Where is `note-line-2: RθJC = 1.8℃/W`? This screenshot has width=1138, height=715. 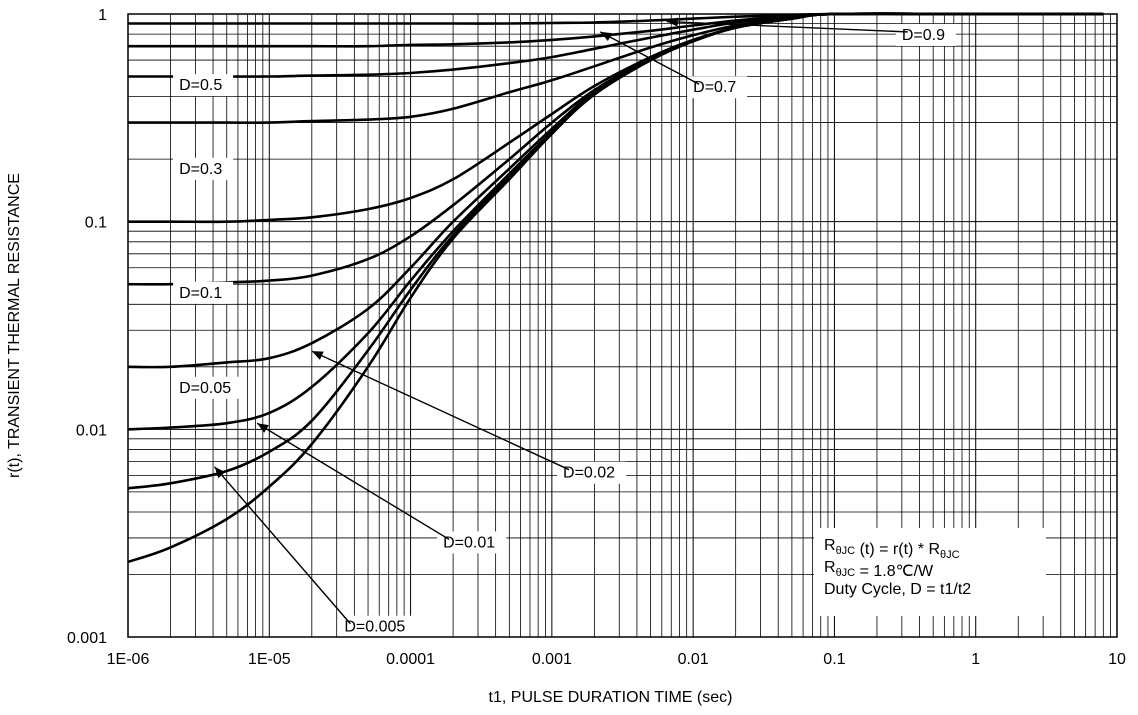
note-line-2: RθJC = 1.8℃/W is located at coordinates (879, 569).